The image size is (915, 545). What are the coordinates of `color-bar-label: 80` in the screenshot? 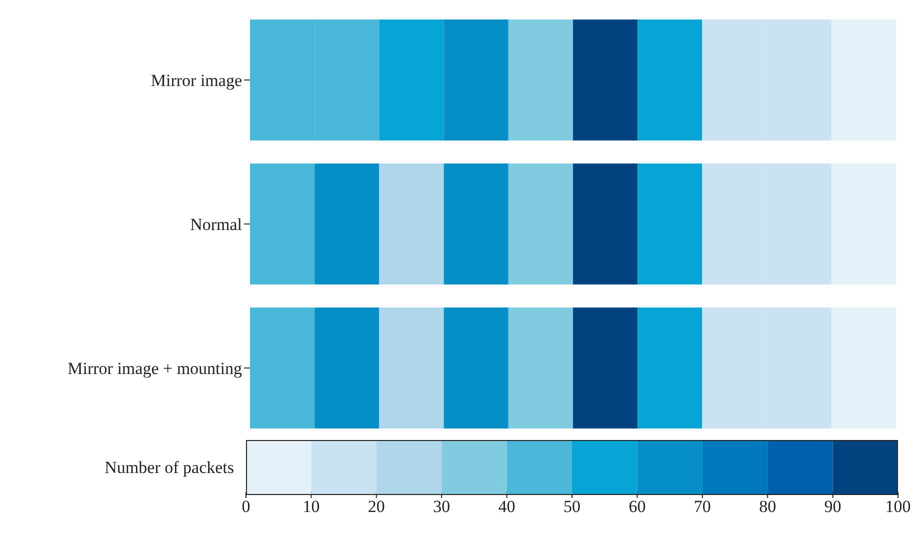 It's located at (767, 506).